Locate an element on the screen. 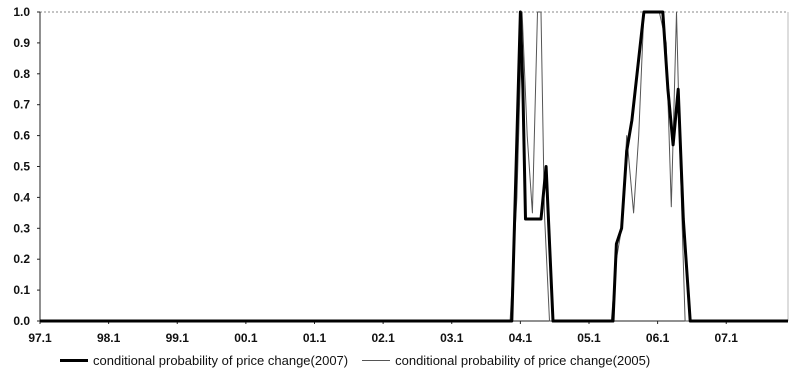  y-tick-label: 0.7 is located at coordinates (21, 105).